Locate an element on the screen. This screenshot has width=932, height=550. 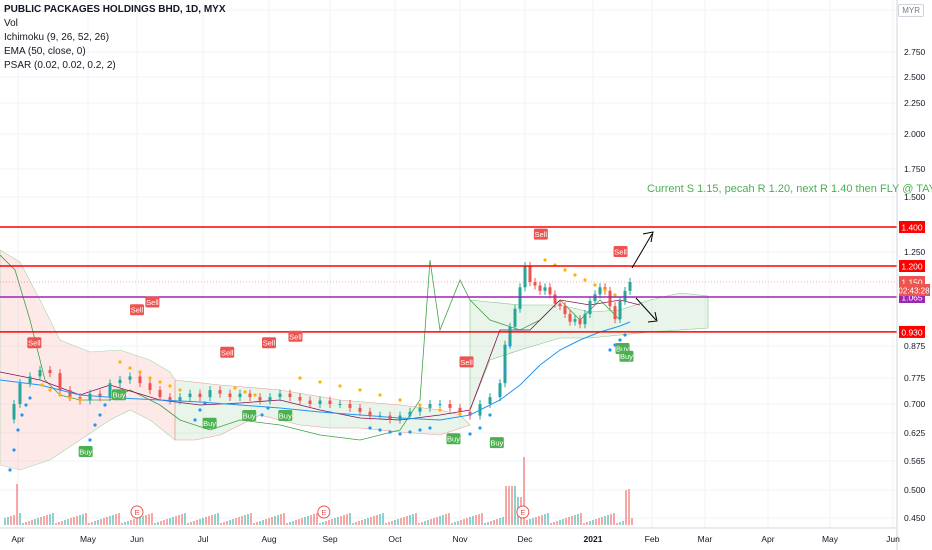
signal-label: Buy is located at coordinates (249, 416).